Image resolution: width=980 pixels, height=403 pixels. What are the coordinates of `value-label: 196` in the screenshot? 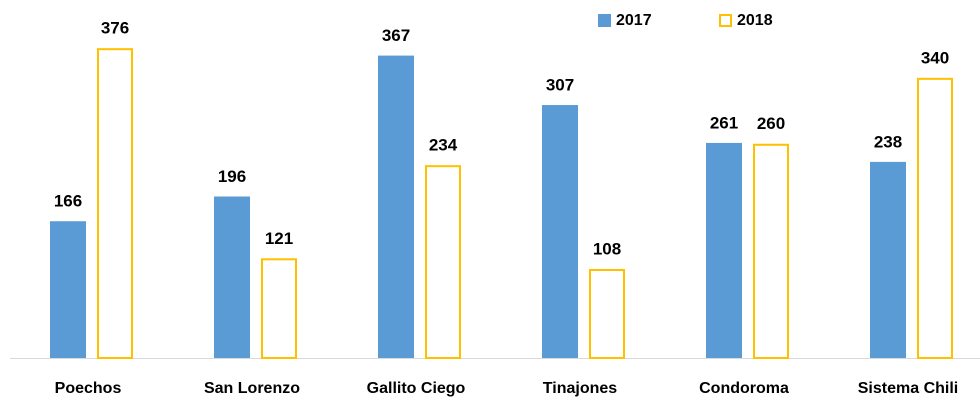 It's located at (232, 176).